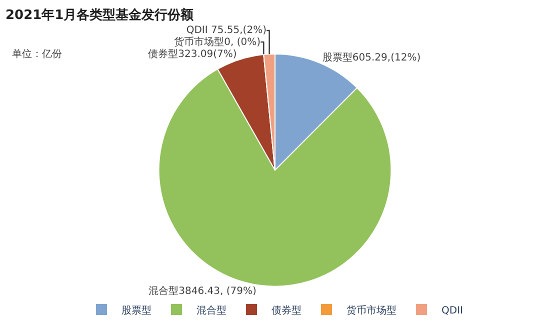 This screenshot has width=550, height=334. I want to click on data-label: 债券型323.09(7%), so click(192, 54).